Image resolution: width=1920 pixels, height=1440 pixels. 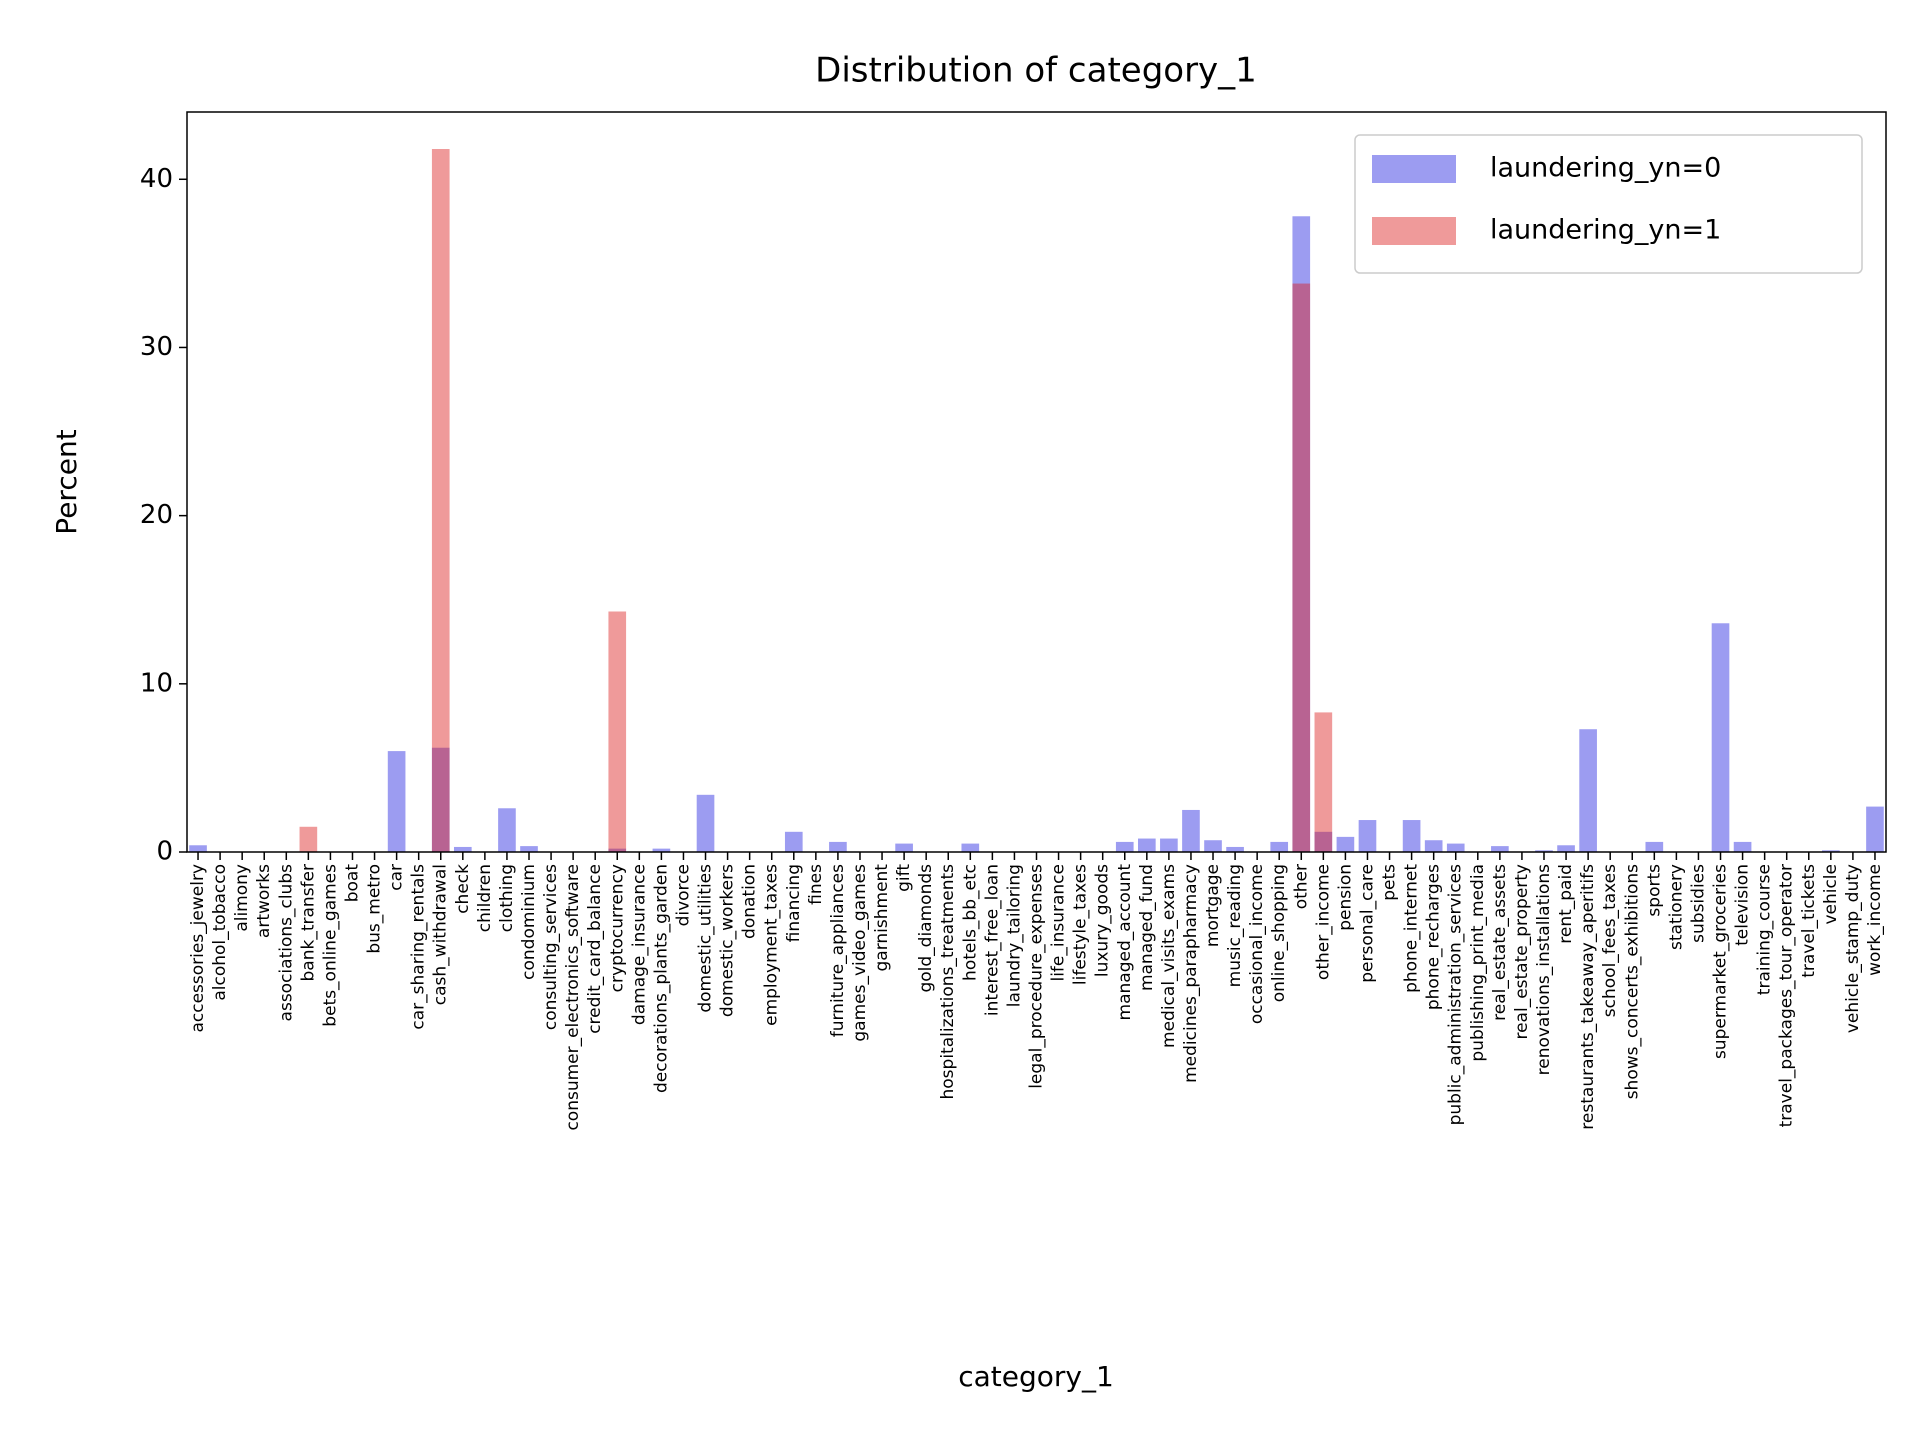 I want to click on x-tick-label: laundry_tailoring, so click(x=1014, y=935).